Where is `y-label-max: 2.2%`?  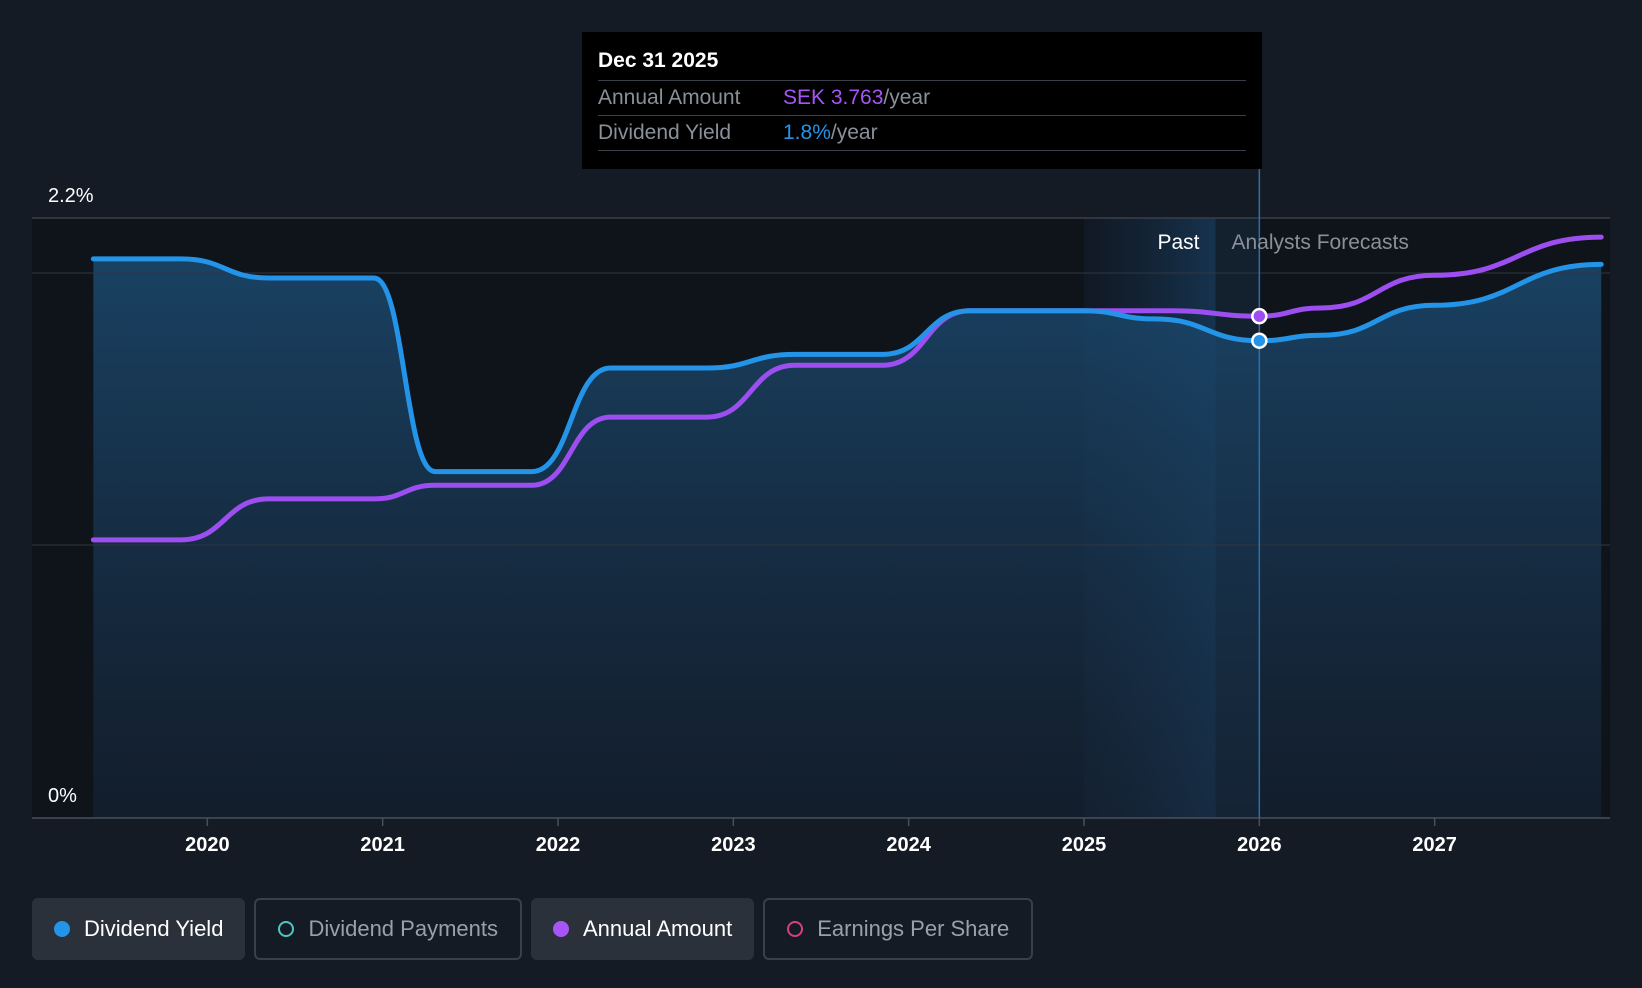 y-label-max: 2.2% is located at coordinates (71, 196).